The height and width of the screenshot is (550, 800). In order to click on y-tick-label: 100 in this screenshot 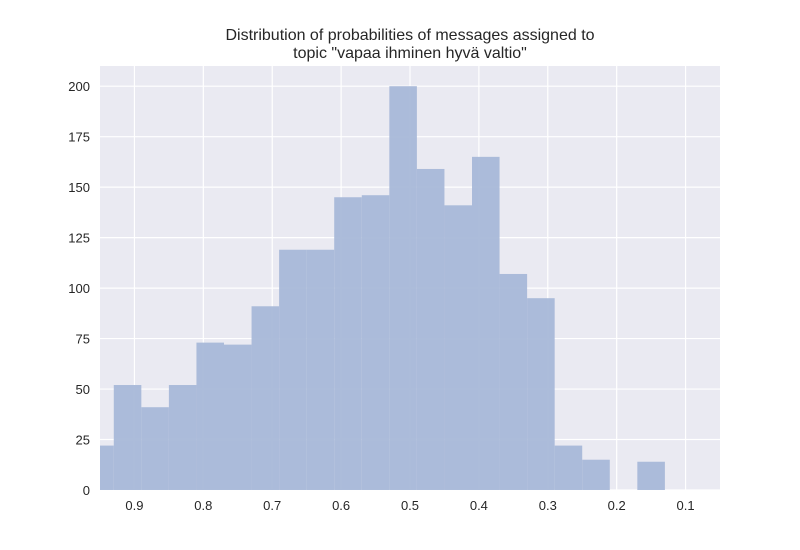, I will do `click(79, 288)`.